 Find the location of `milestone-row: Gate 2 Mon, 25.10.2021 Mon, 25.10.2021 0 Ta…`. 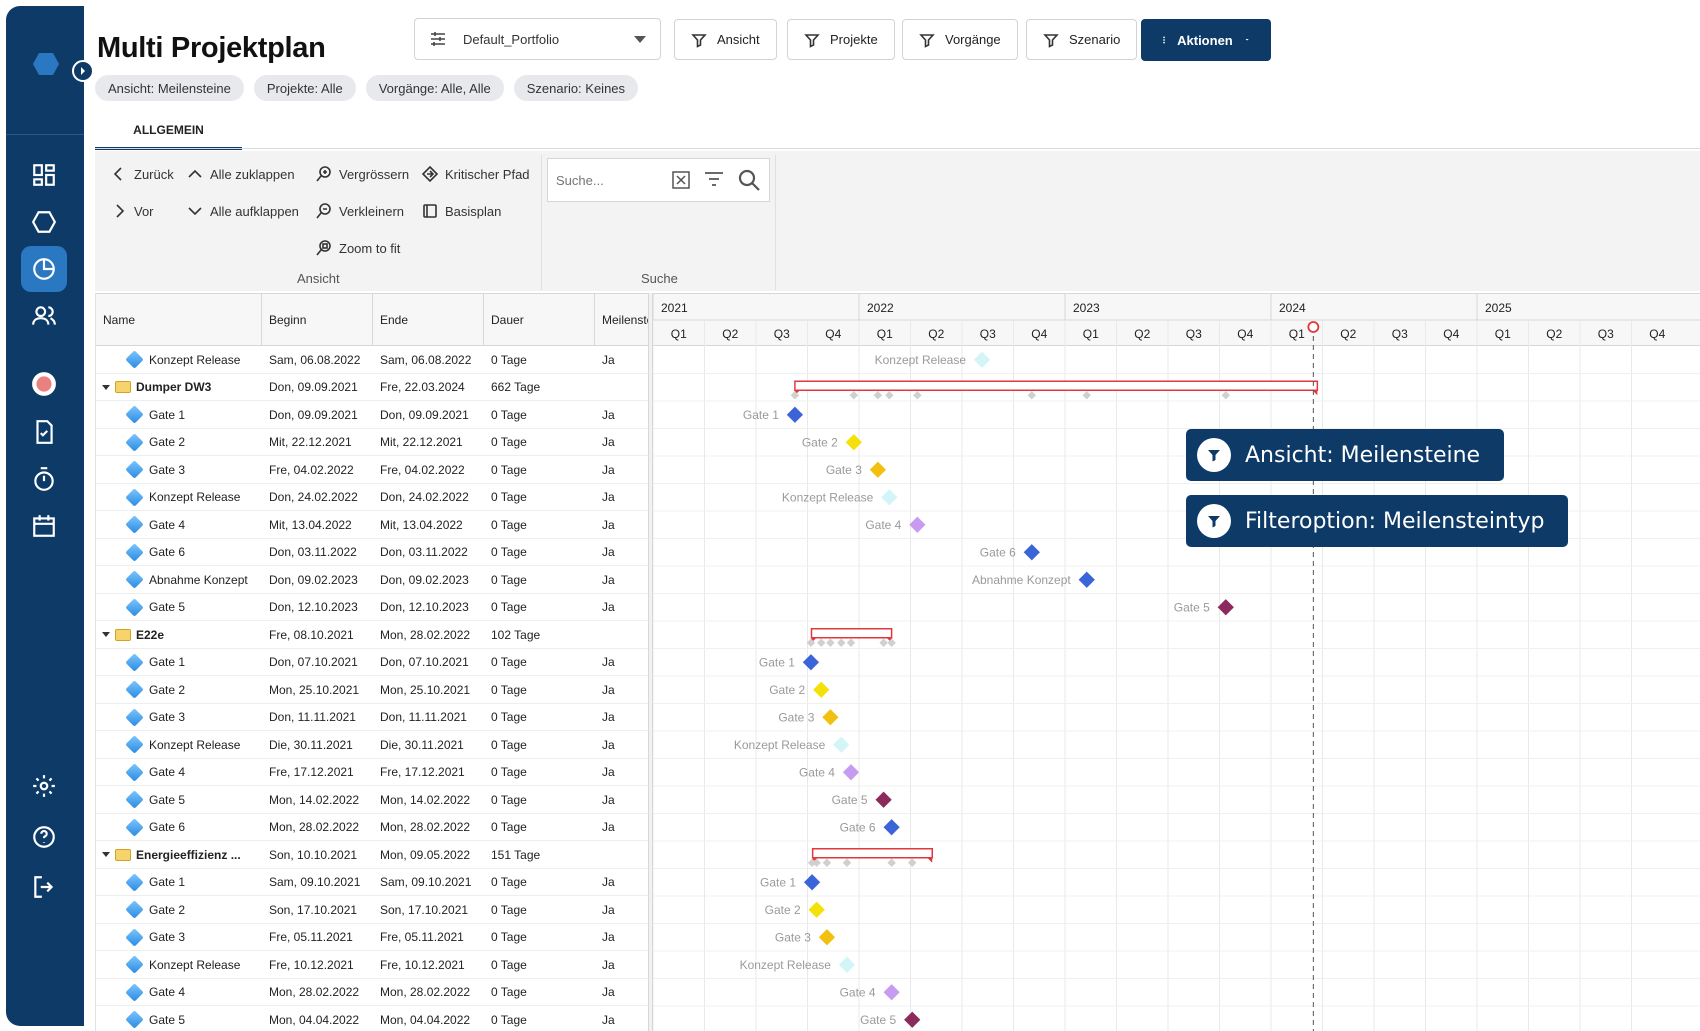

milestone-row: Gate 2 Mon, 25.10.2021 Mon, 25.10.2021 0 Ta… is located at coordinates (373, 690).